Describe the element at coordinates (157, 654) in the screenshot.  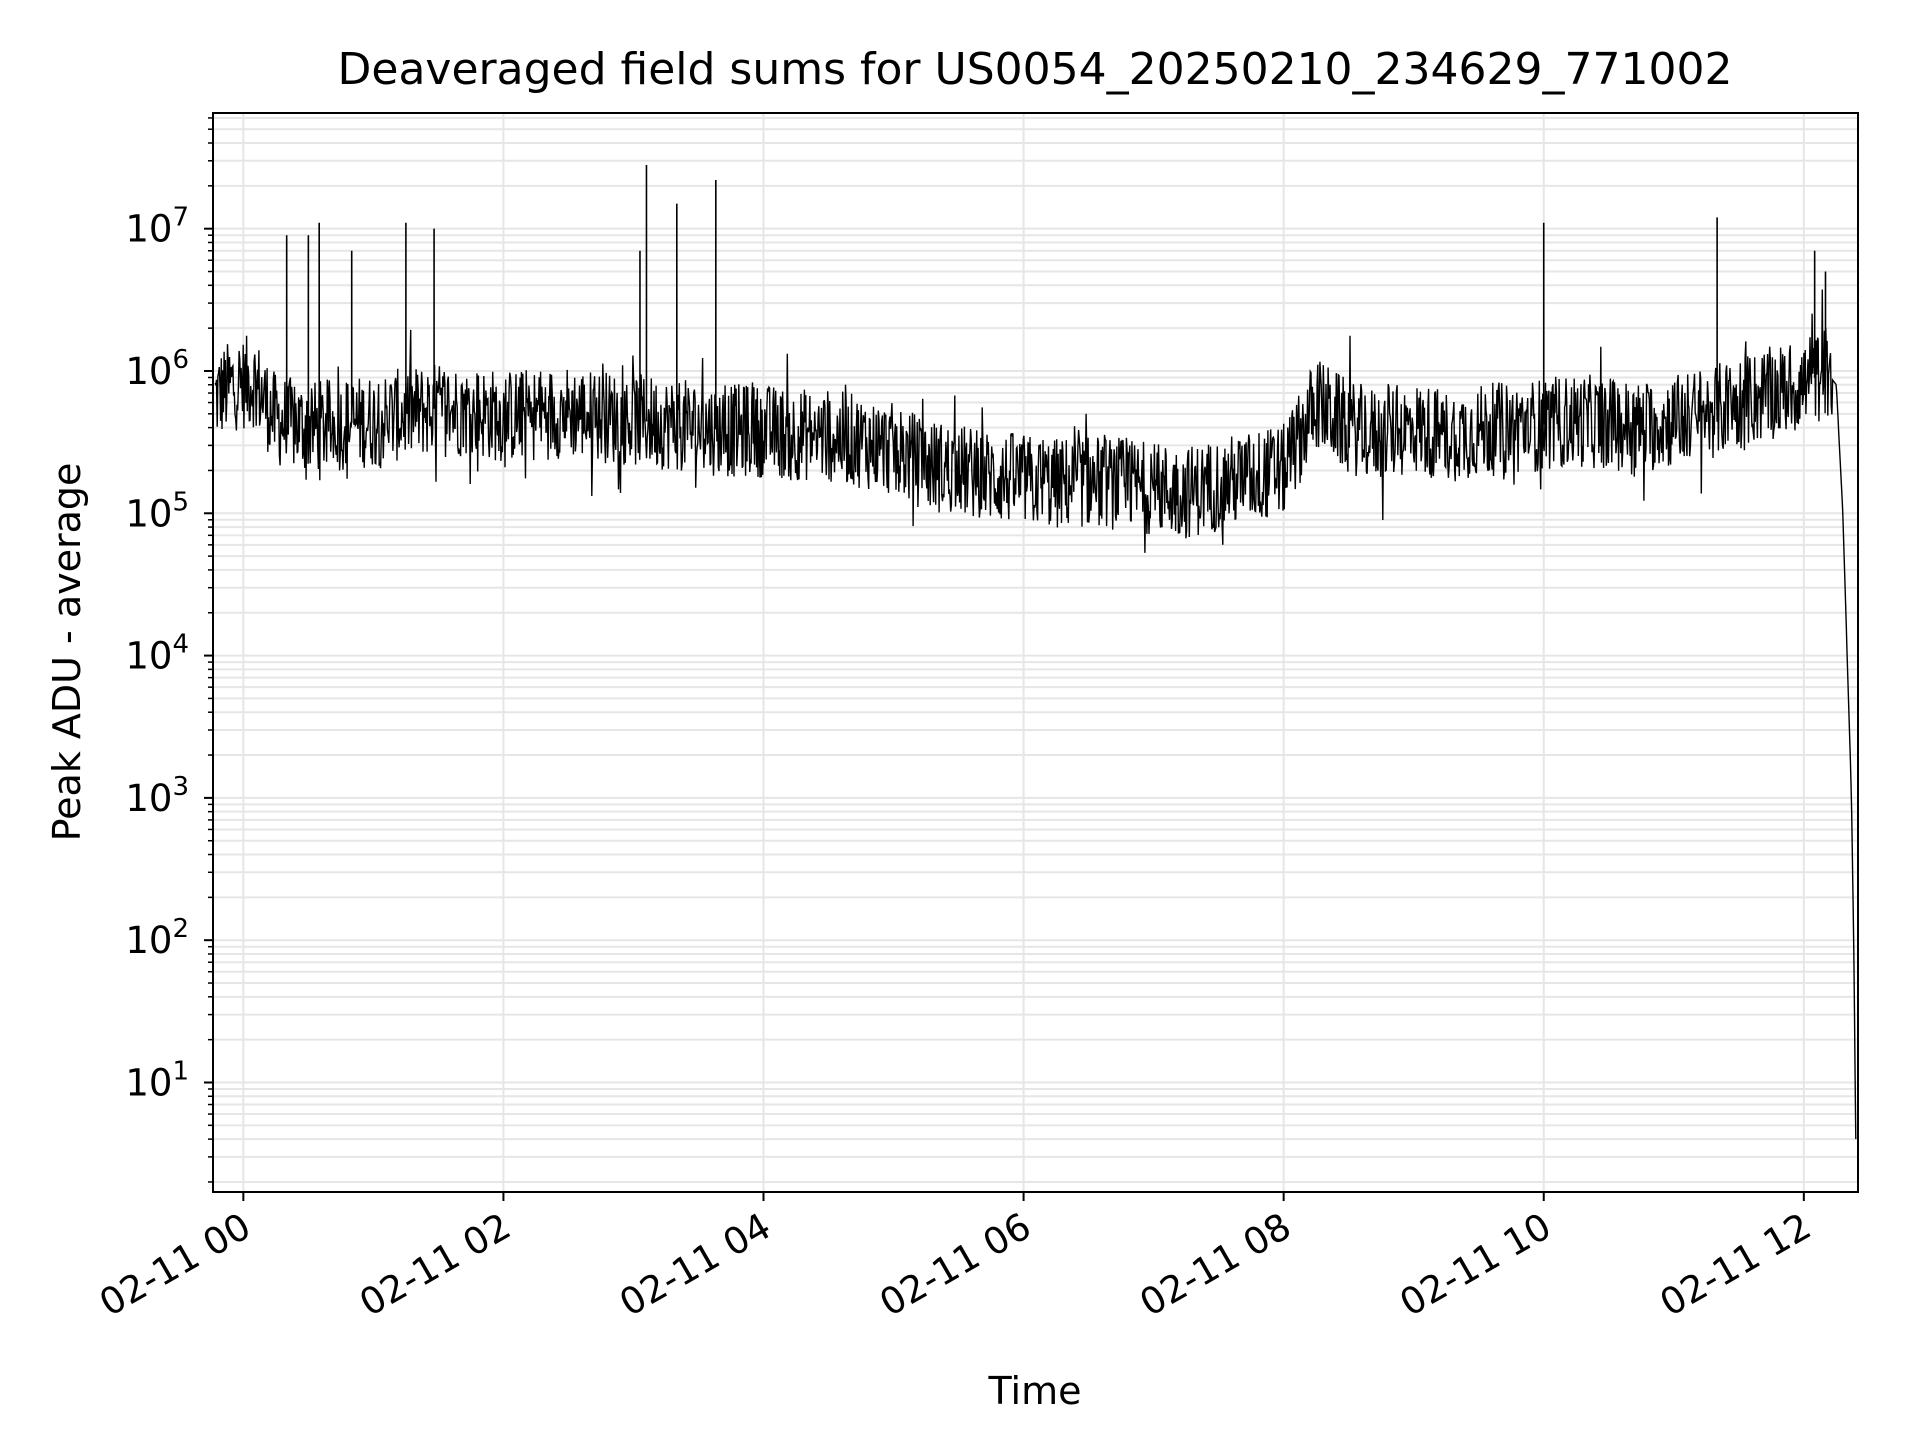
I see `y-tick-label: 104` at that location.